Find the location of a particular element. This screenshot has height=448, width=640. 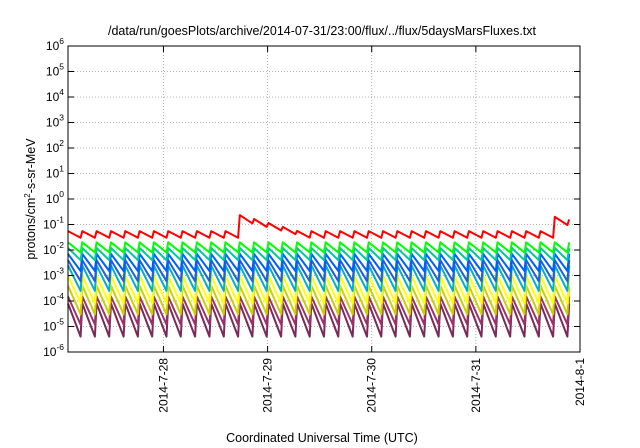

y-tick-exp: 3 is located at coordinates (61, 118).